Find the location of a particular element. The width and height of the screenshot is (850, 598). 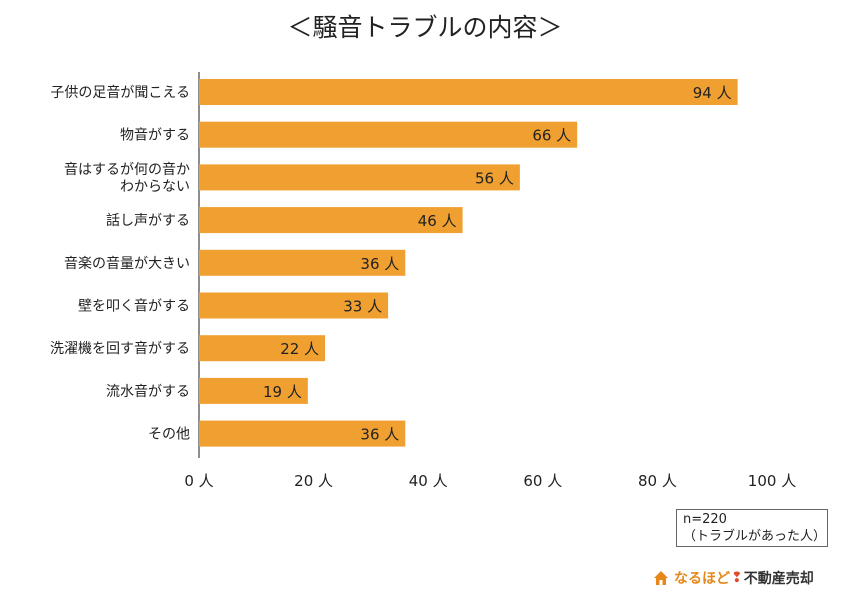

sample-note: n=220 （トラブルがあった人） is located at coordinates (752, 528).